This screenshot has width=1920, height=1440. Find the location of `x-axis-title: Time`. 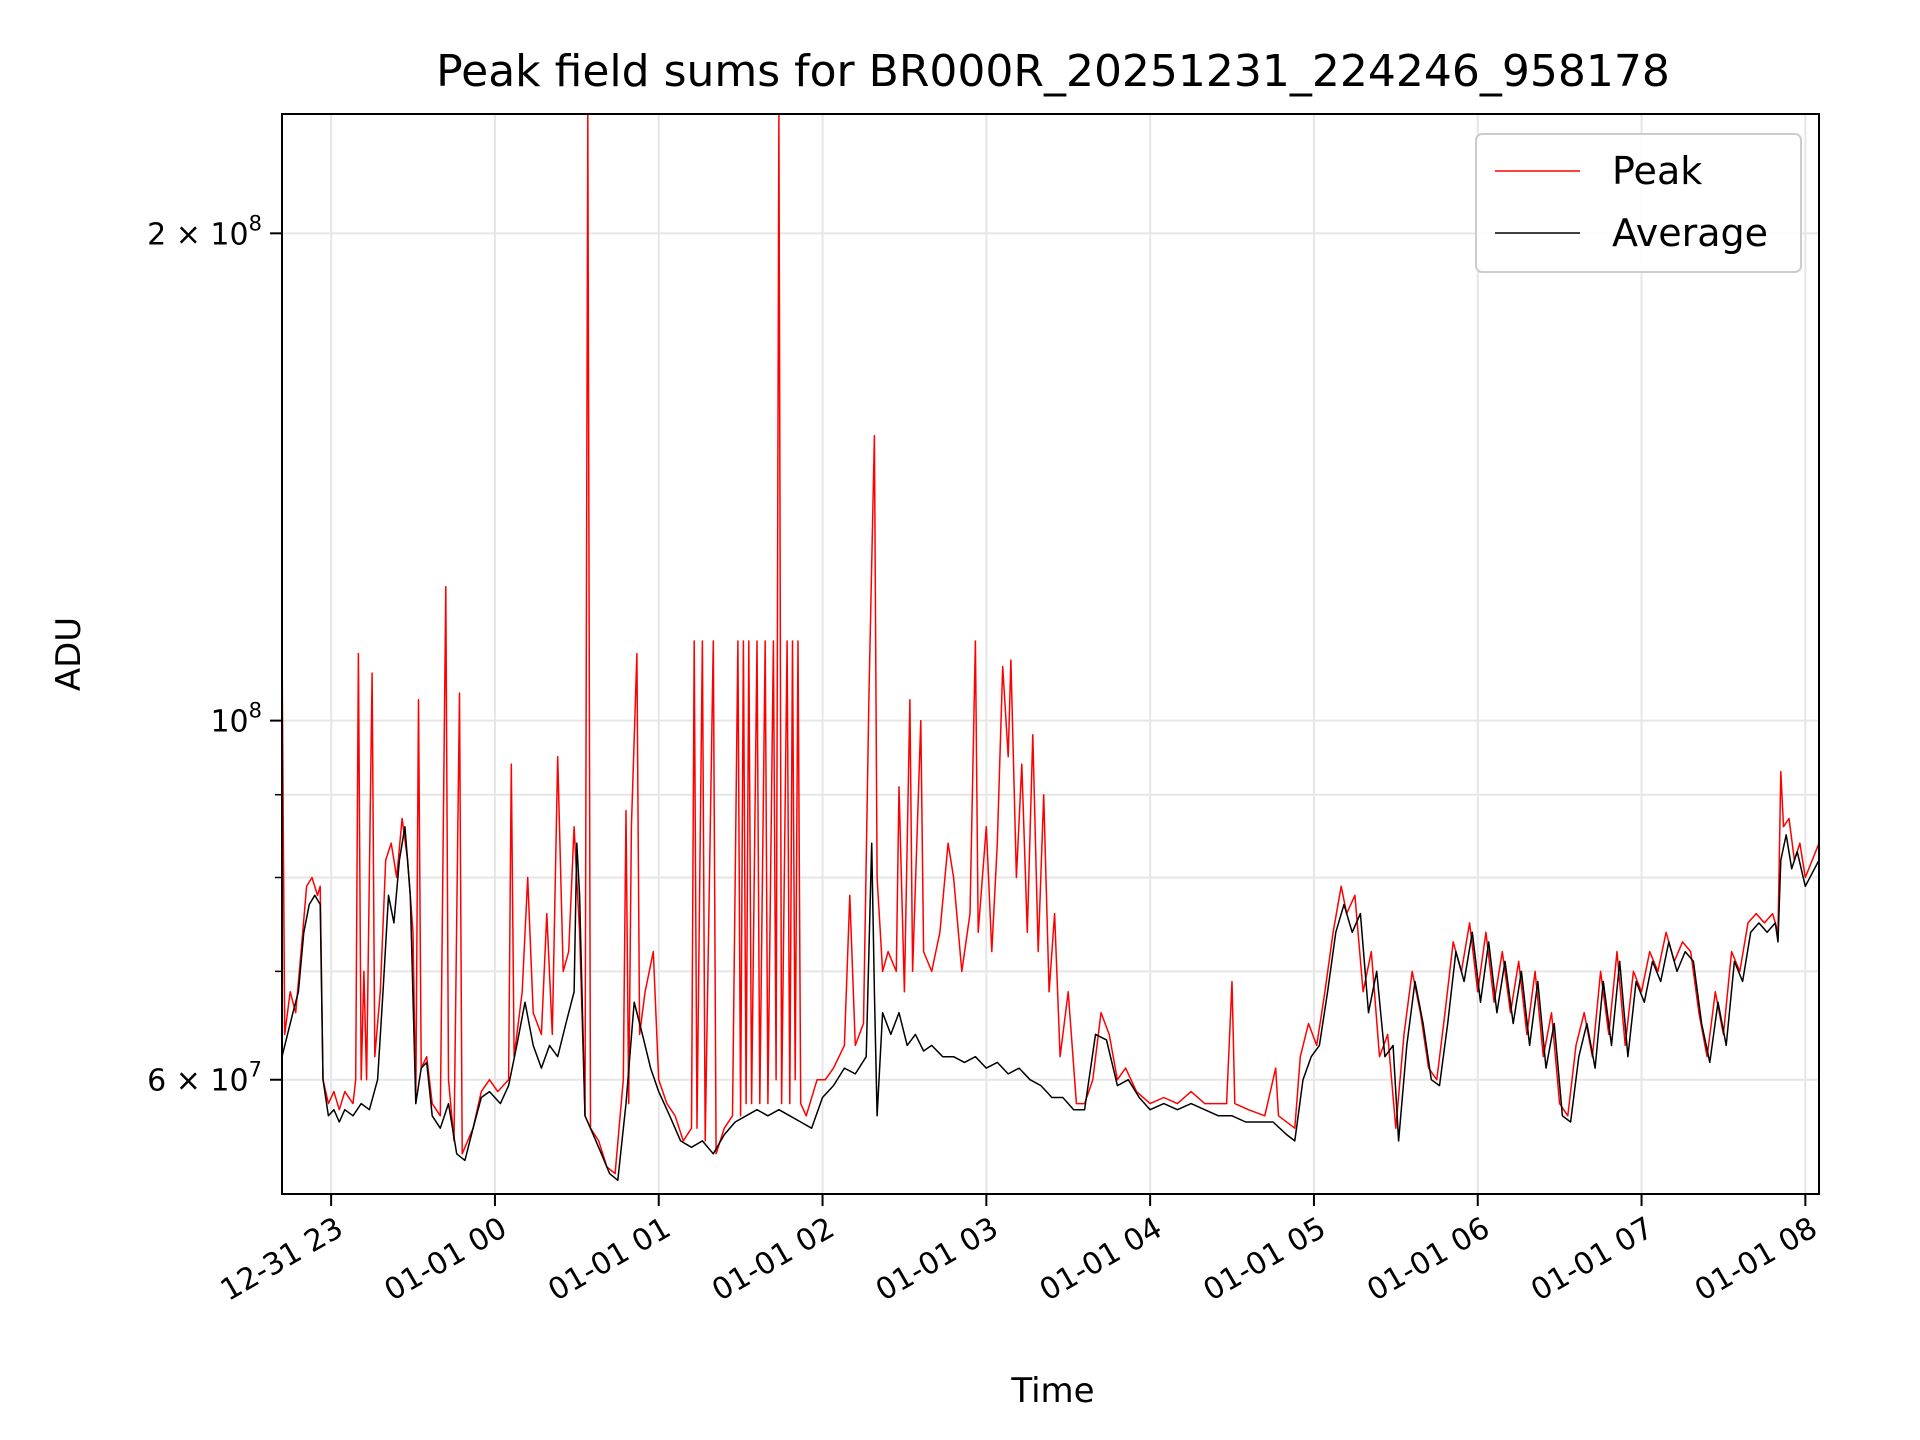

x-axis-title: Time is located at coordinates (1052, 1391).